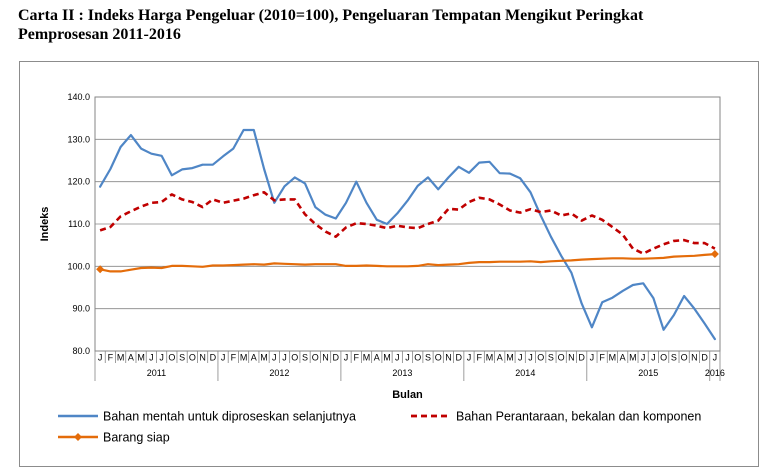  What do you see at coordinates (648, 373) in the screenshot?
I see `year-label: 2015` at bounding box center [648, 373].